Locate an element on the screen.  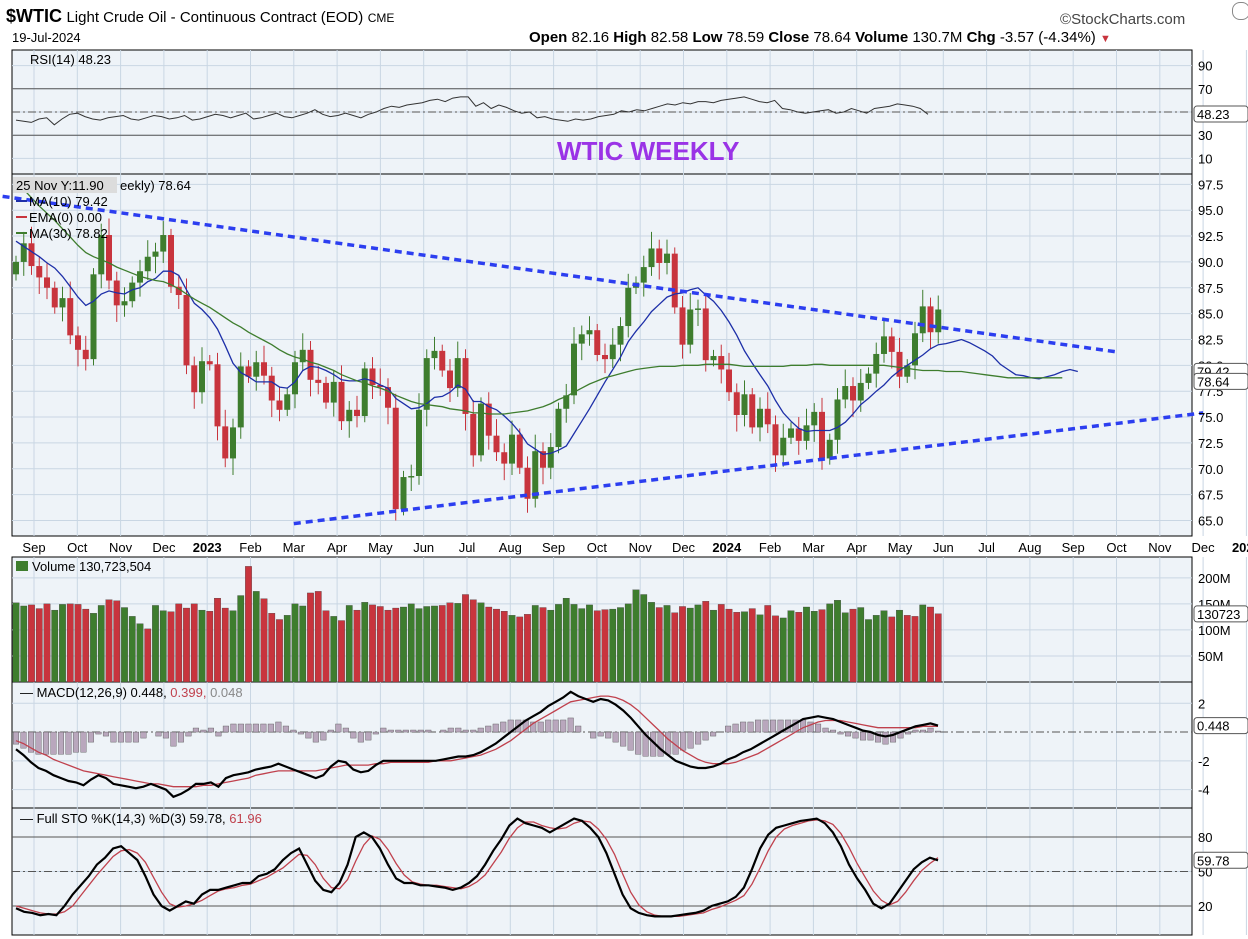
x-tick-label: Aug is located at coordinates (1029, 547).